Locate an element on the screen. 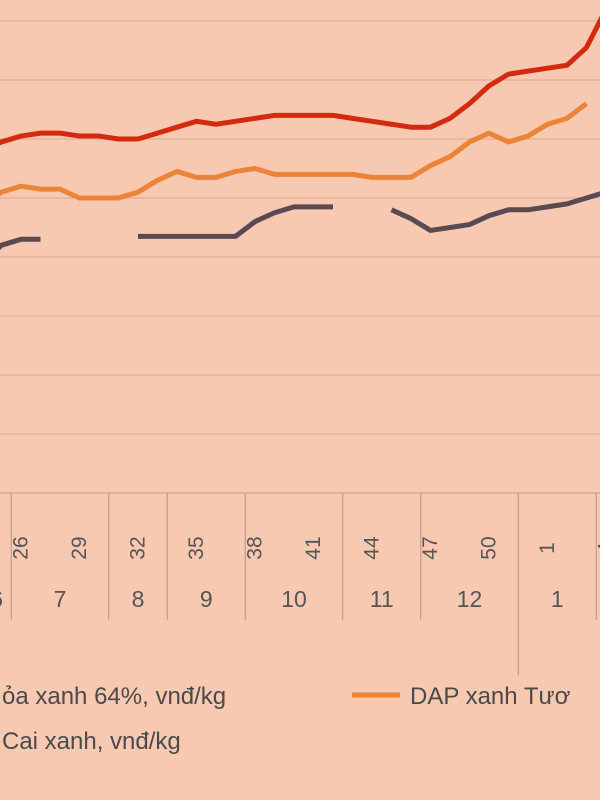  week-tick-label: 1 is located at coordinates (547, 548).